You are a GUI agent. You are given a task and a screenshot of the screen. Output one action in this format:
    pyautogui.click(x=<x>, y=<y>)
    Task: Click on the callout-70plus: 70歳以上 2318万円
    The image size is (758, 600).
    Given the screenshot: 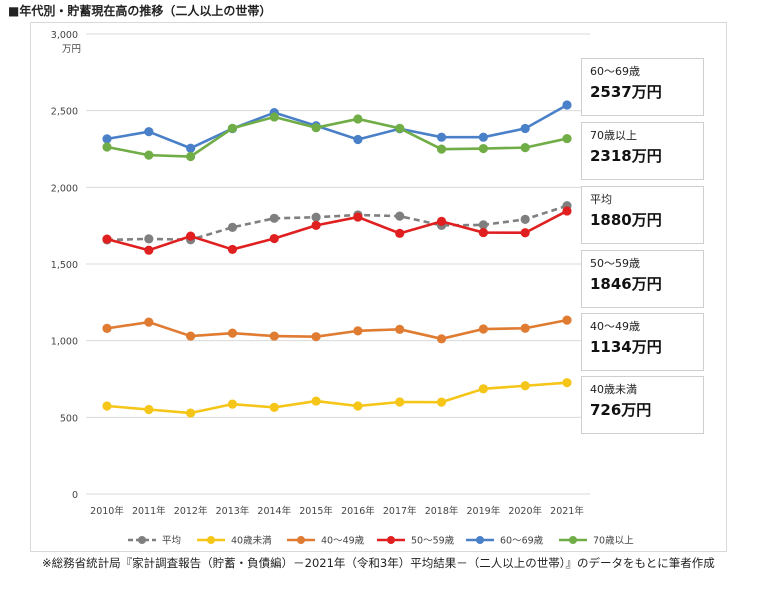 What is the action you would take?
    pyautogui.click(x=642, y=151)
    